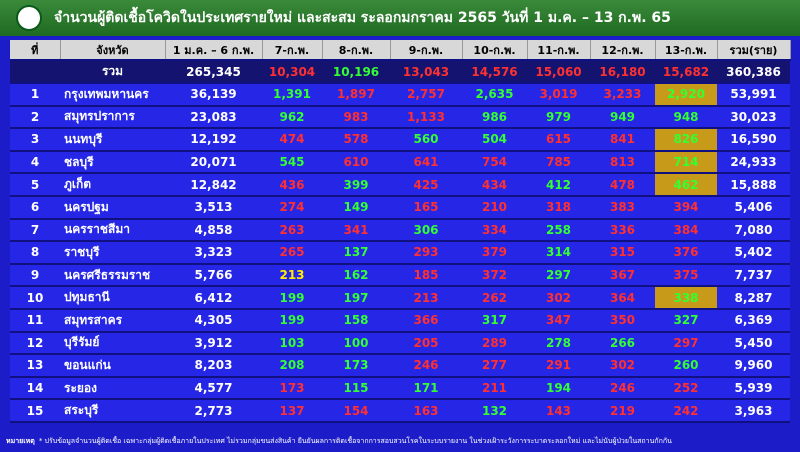 Image resolution: width=800 pixels, height=452 pixels. What do you see at coordinates (356, 72) in the screenshot?
I see `cell: 10,196` at bounding box center [356, 72].